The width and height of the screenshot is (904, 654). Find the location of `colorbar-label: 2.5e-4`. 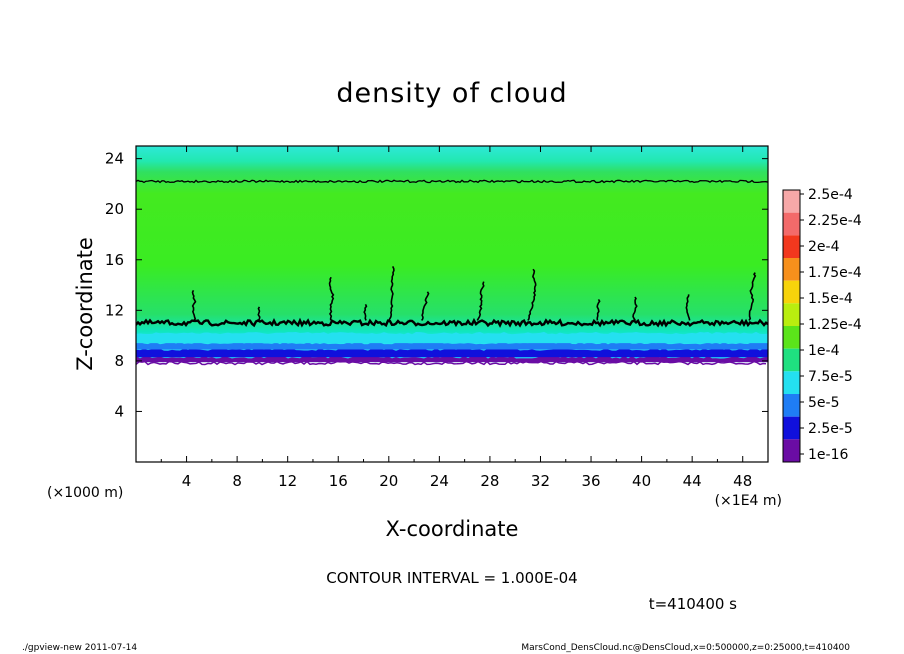

colorbar-label: 2.5e-4 is located at coordinates (830, 195).